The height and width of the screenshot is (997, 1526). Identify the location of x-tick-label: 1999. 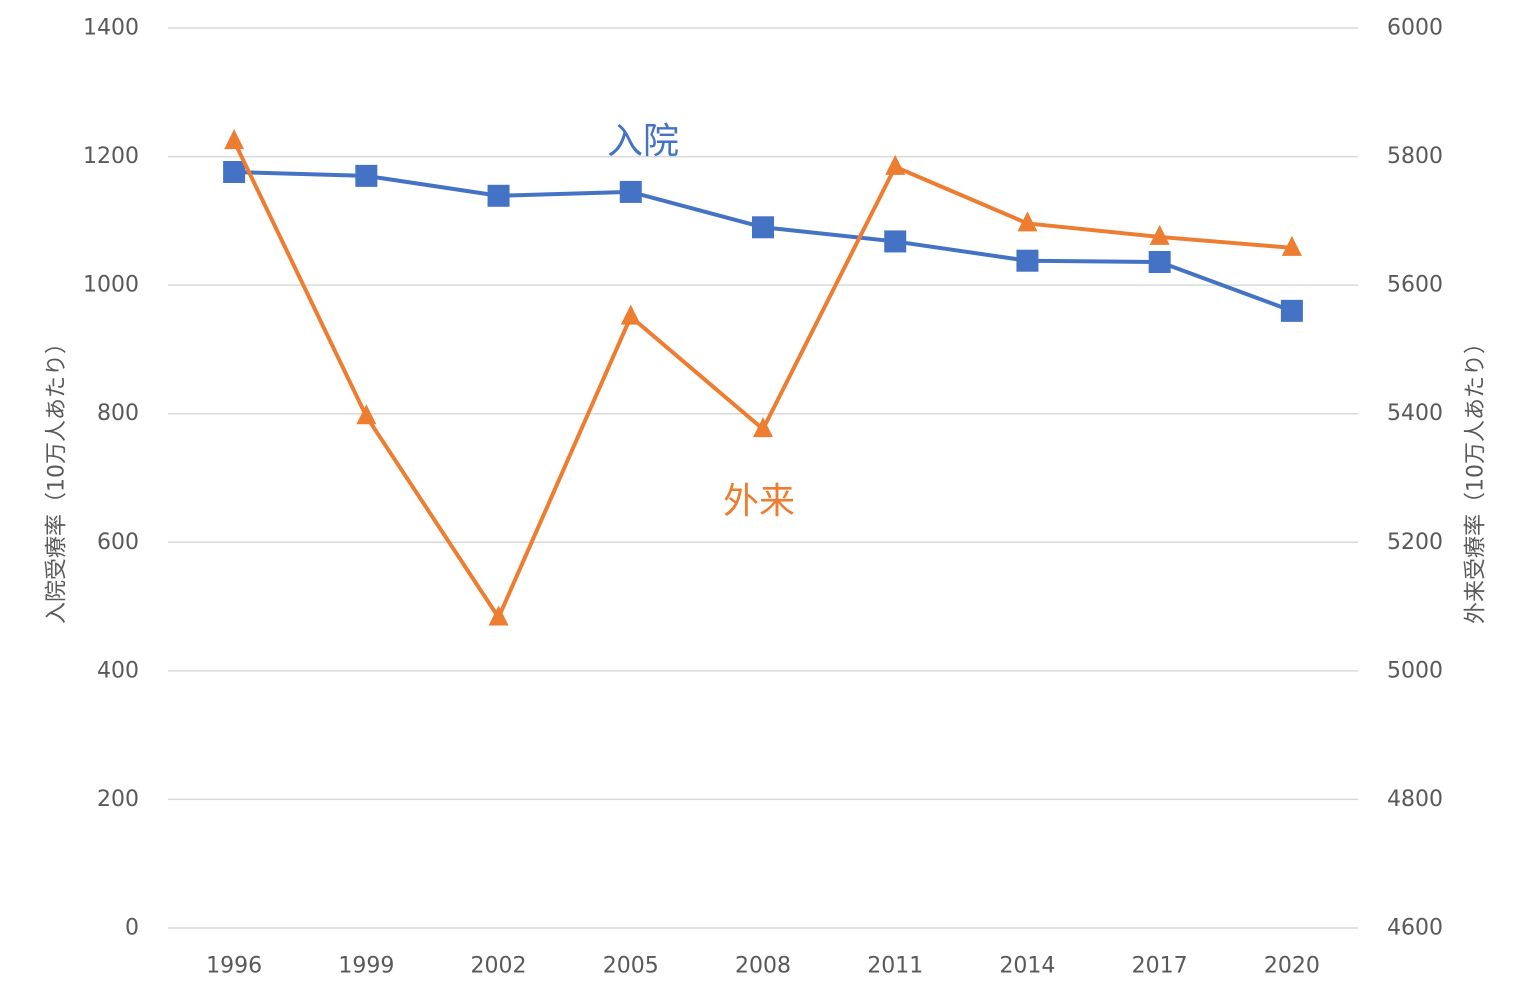
(366, 966).